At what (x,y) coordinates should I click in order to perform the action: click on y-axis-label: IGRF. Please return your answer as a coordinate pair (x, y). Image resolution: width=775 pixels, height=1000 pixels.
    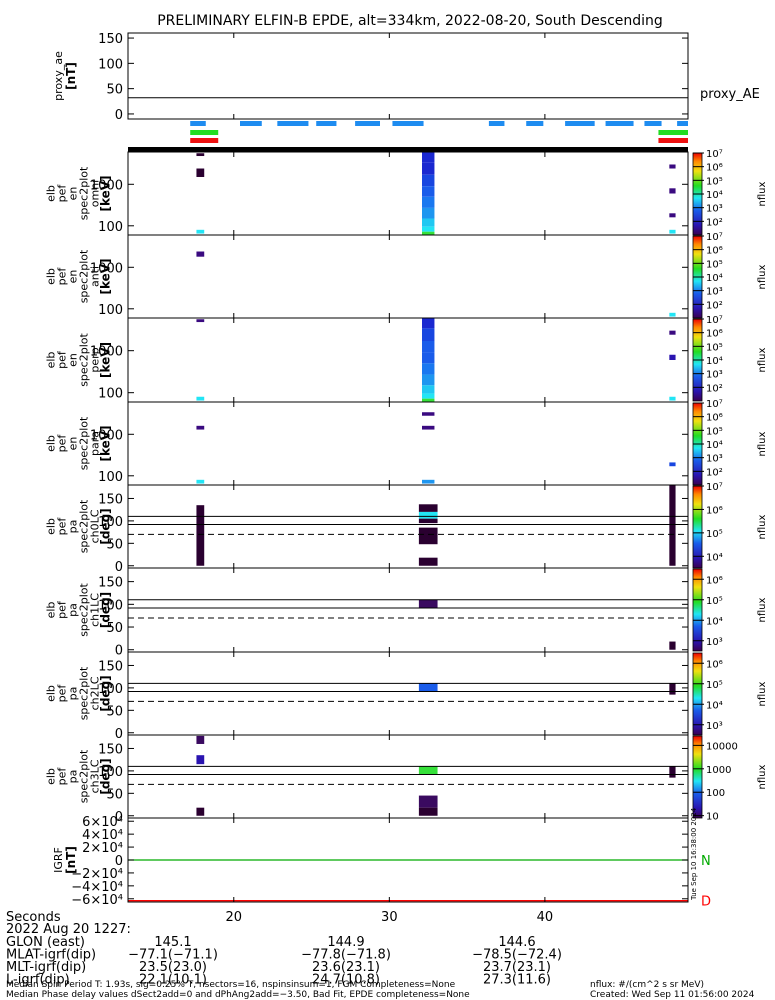
    Looking at the image, I should click on (58, 860).